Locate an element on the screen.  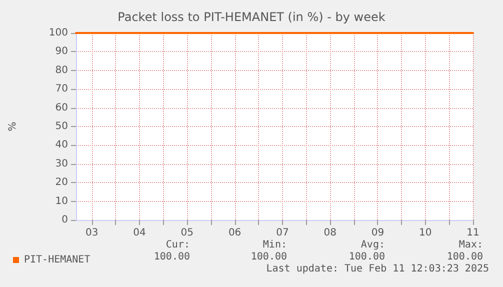
chart-title: Packet loss to PIT-HEMANET (in %) - by week is located at coordinates (252, 17).